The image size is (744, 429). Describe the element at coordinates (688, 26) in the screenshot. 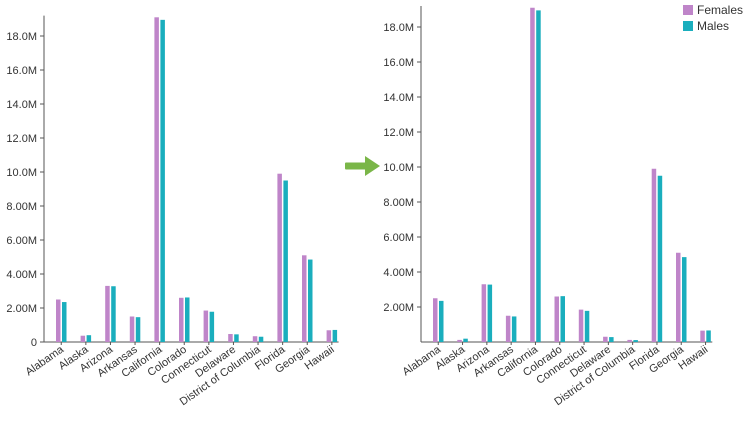

I see `legend-swatch-males` at that location.